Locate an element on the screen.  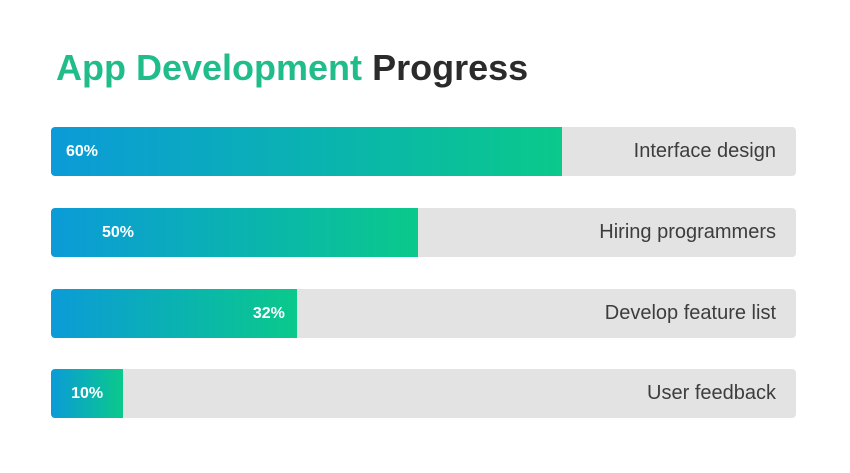
progress-fill: 60% is located at coordinates (307, 151).